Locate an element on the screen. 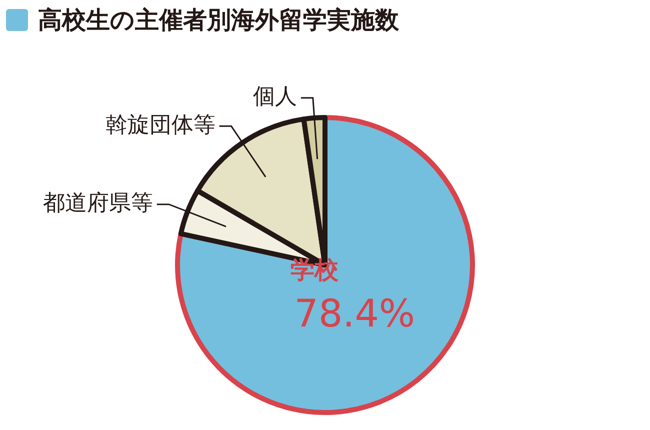 The height and width of the screenshot is (430, 650). slice-label: 都道府県等 is located at coordinates (97, 203).